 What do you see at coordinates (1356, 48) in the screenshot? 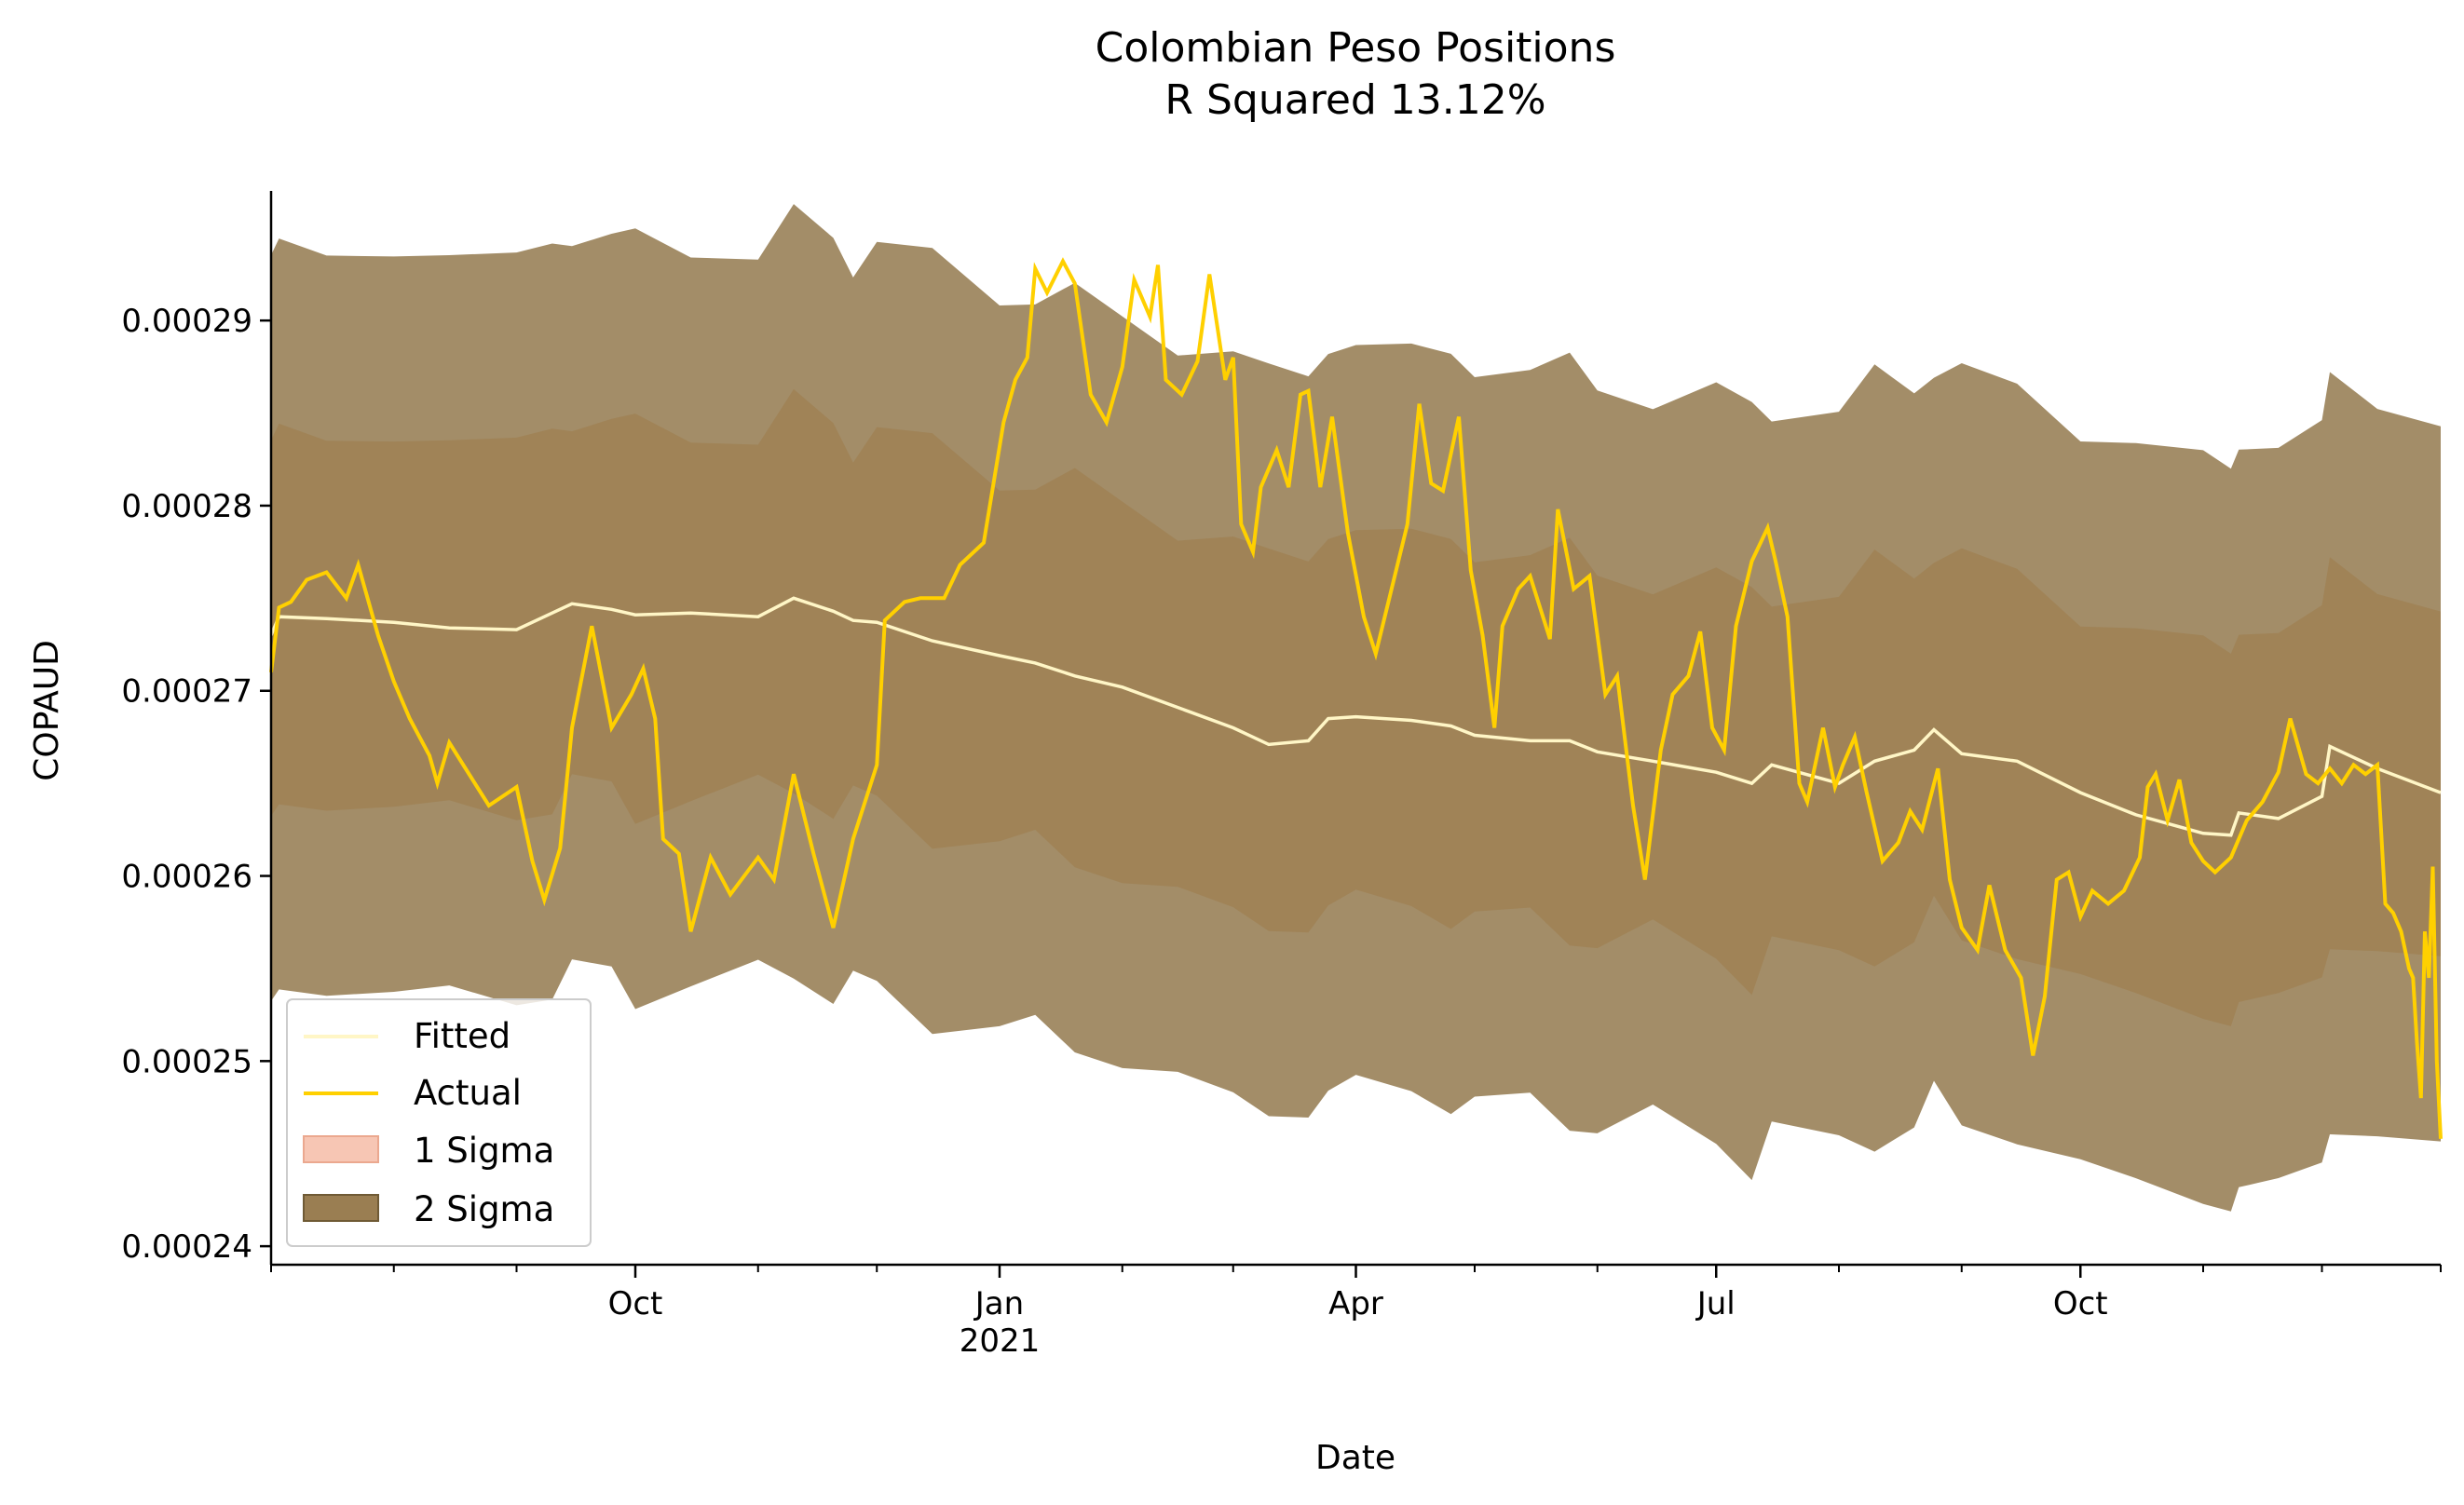
I see `chart-title: Colombian Peso Positions` at bounding box center [1356, 48].